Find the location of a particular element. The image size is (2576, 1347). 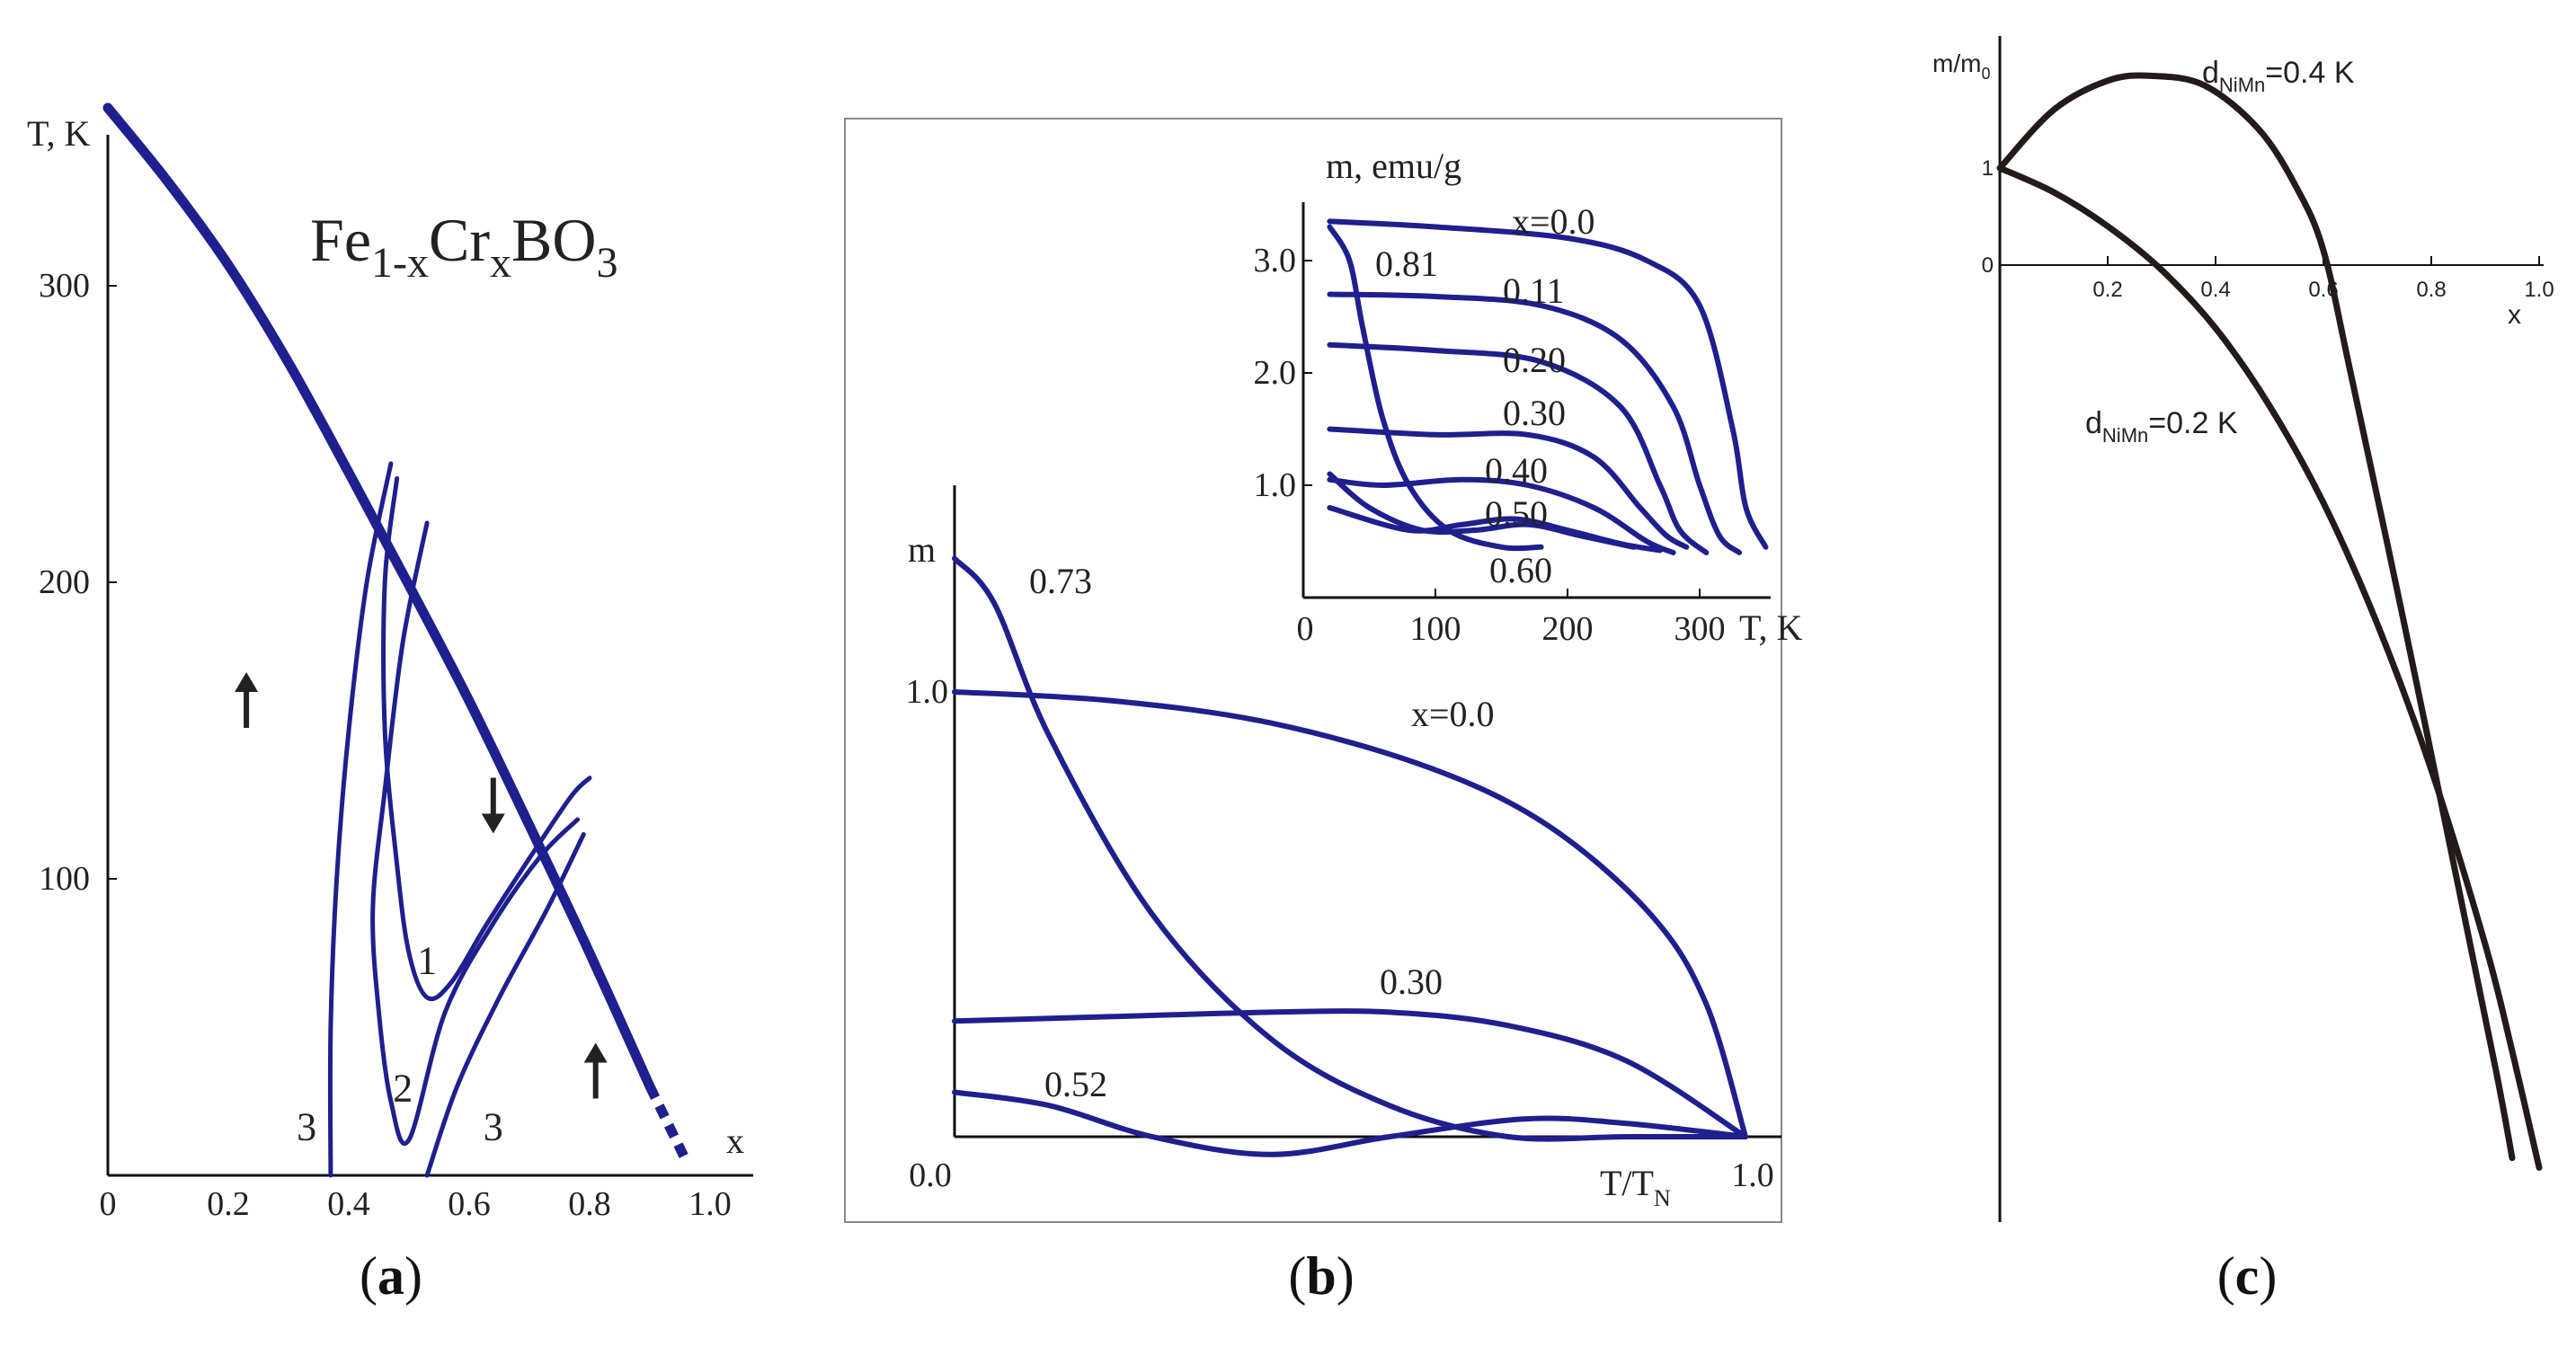

inset-y-ticks: 1.0 2.0 3.0 is located at coordinates (1283, 373).